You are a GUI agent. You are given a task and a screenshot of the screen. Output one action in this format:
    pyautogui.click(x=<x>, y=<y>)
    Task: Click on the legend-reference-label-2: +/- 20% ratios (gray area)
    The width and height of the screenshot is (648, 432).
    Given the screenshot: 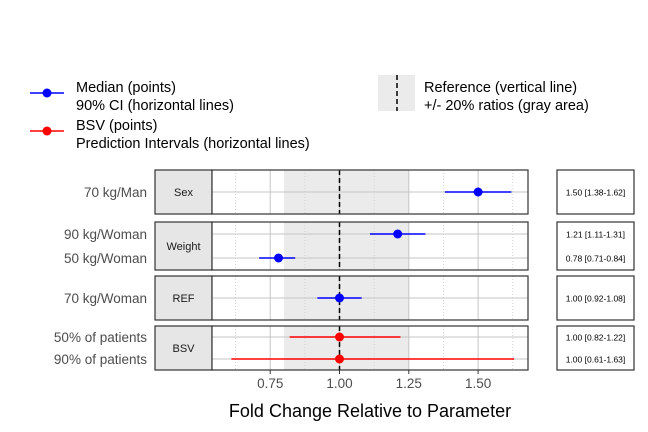 What is the action you would take?
    pyautogui.click(x=506, y=106)
    